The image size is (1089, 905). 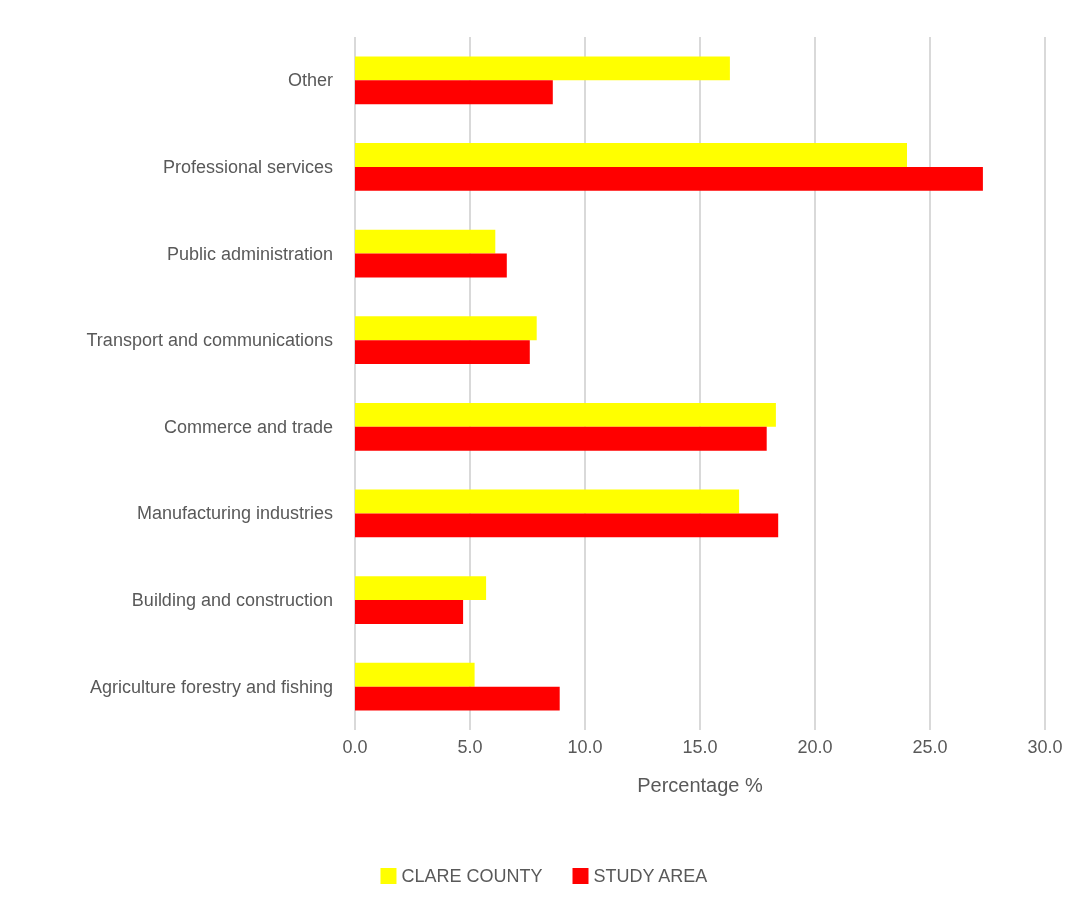 What do you see at coordinates (930, 747) in the screenshot?
I see `x-tick-label: 25.0` at bounding box center [930, 747].